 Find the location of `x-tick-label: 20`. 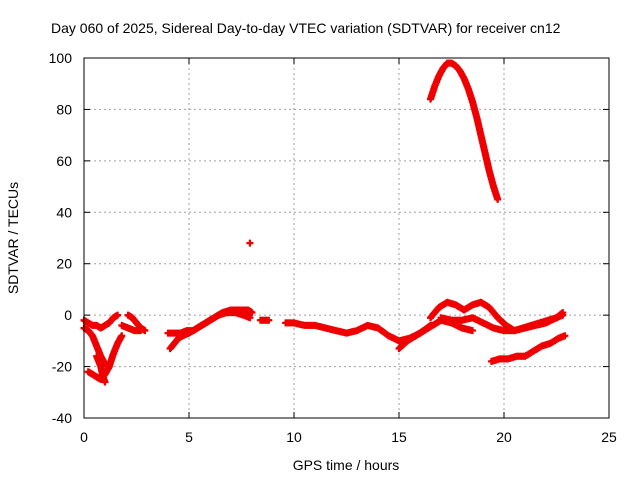

x-tick-label: 20 is located at coordinates (504, 437).